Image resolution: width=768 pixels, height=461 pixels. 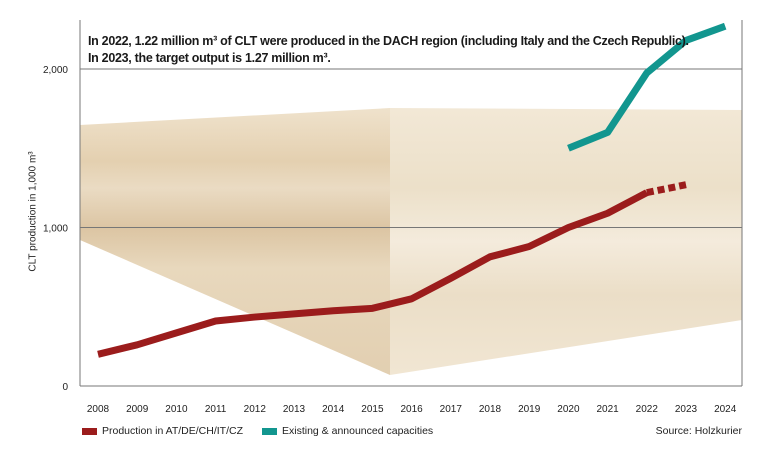 What do you see at coordinates (98, 409) in the screenshot?
I see `x-tick-label: 2008` at bounding box center [98, 409].